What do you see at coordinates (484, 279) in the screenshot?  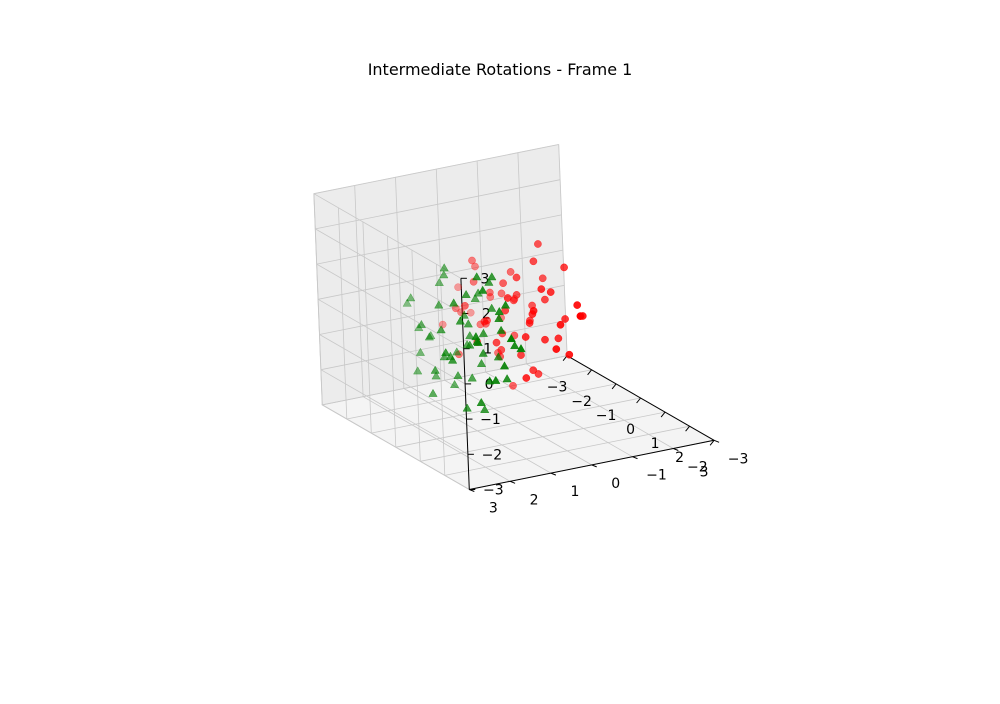 I see `z-tick-label: 3` at bounding box center [484, 279].